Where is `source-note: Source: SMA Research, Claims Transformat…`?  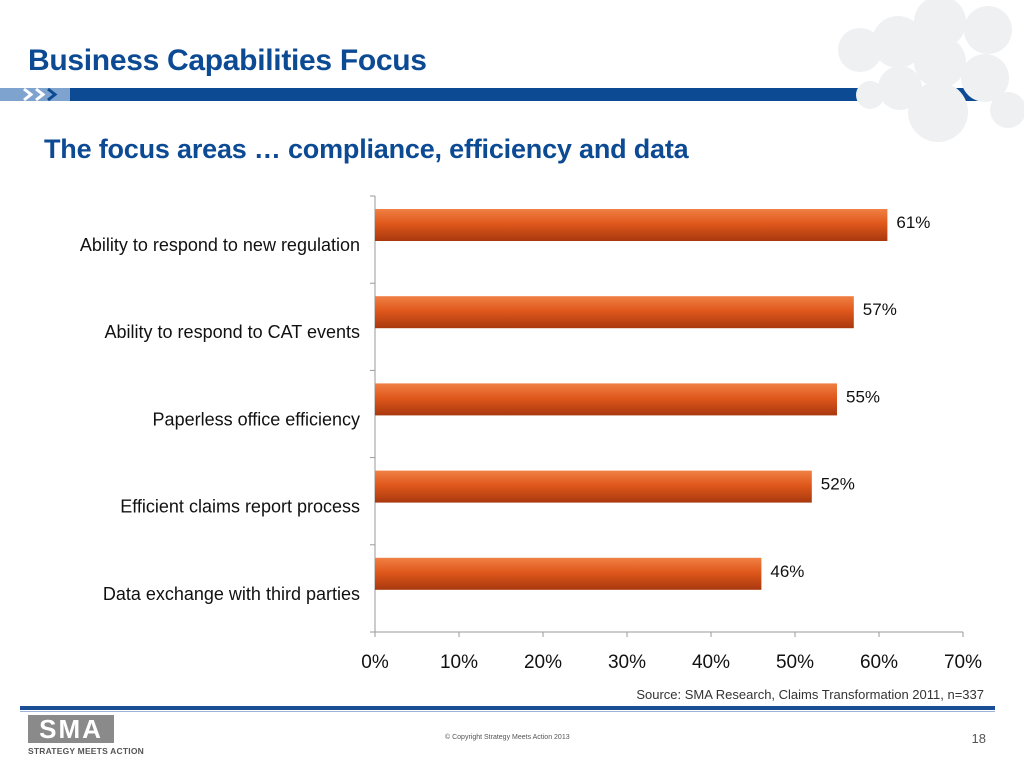 source-note: Source: SMA Research, Claims Transformat… is located at coordinates (810, 694).